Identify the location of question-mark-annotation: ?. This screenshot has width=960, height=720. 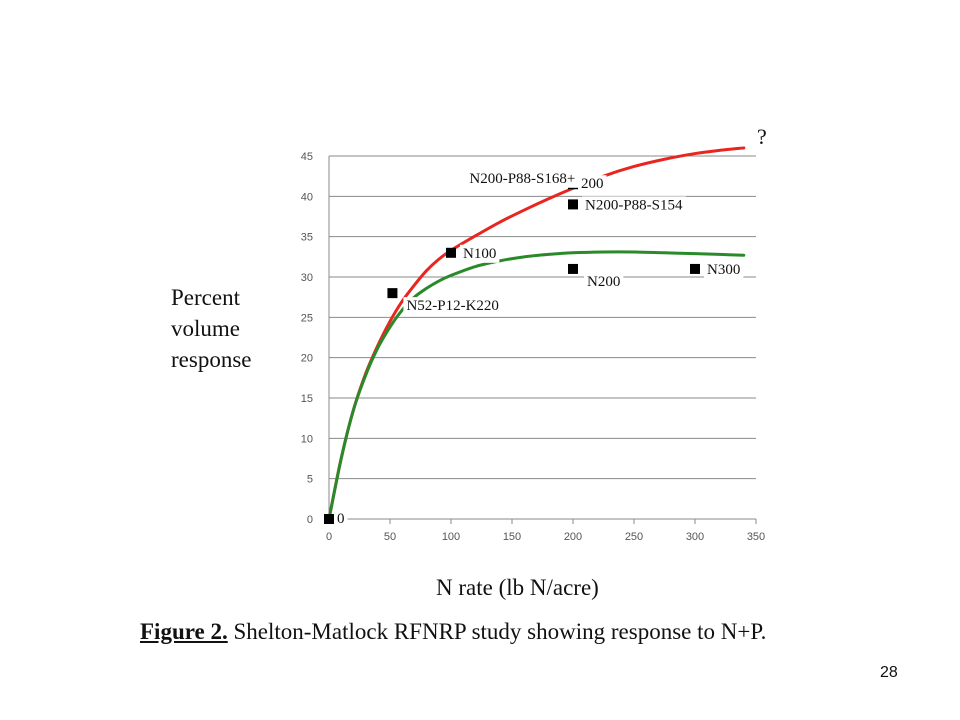
(762, 136).